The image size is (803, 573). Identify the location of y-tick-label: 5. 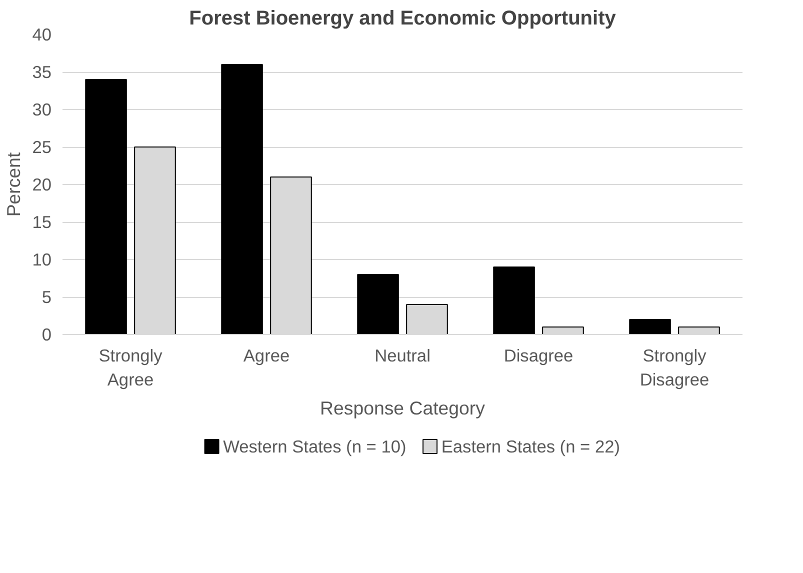
(47, 297).